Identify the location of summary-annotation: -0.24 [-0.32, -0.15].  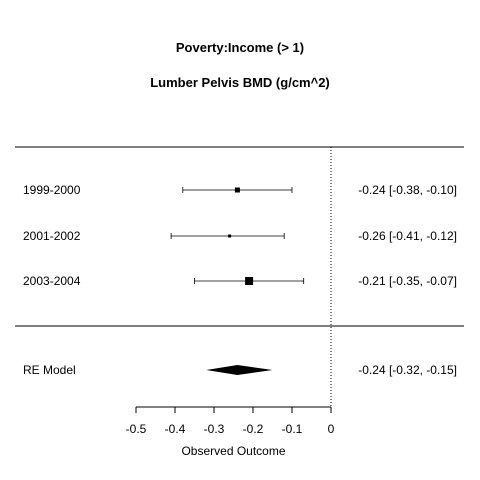
(407, 370).